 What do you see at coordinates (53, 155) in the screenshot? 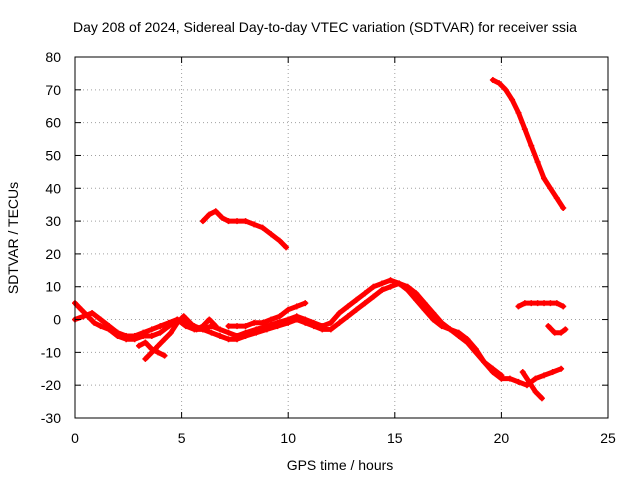
I see `y-tick-label: 50` at bounding box center [53, 155].